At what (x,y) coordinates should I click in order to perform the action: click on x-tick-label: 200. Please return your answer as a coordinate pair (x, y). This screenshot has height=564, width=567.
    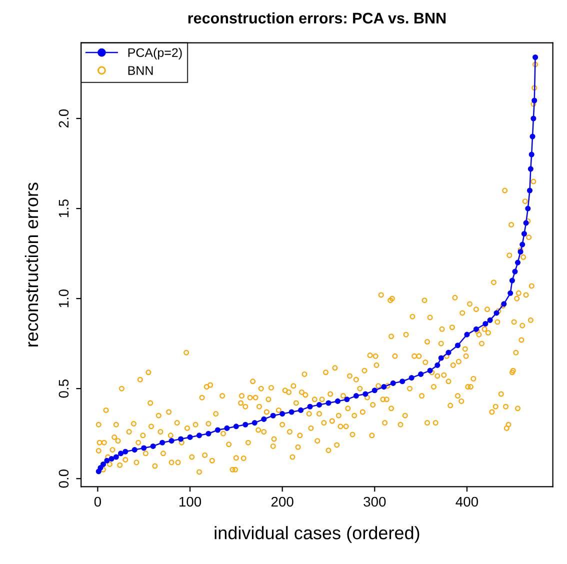
    Looking at the image, I should click on (282, 501).